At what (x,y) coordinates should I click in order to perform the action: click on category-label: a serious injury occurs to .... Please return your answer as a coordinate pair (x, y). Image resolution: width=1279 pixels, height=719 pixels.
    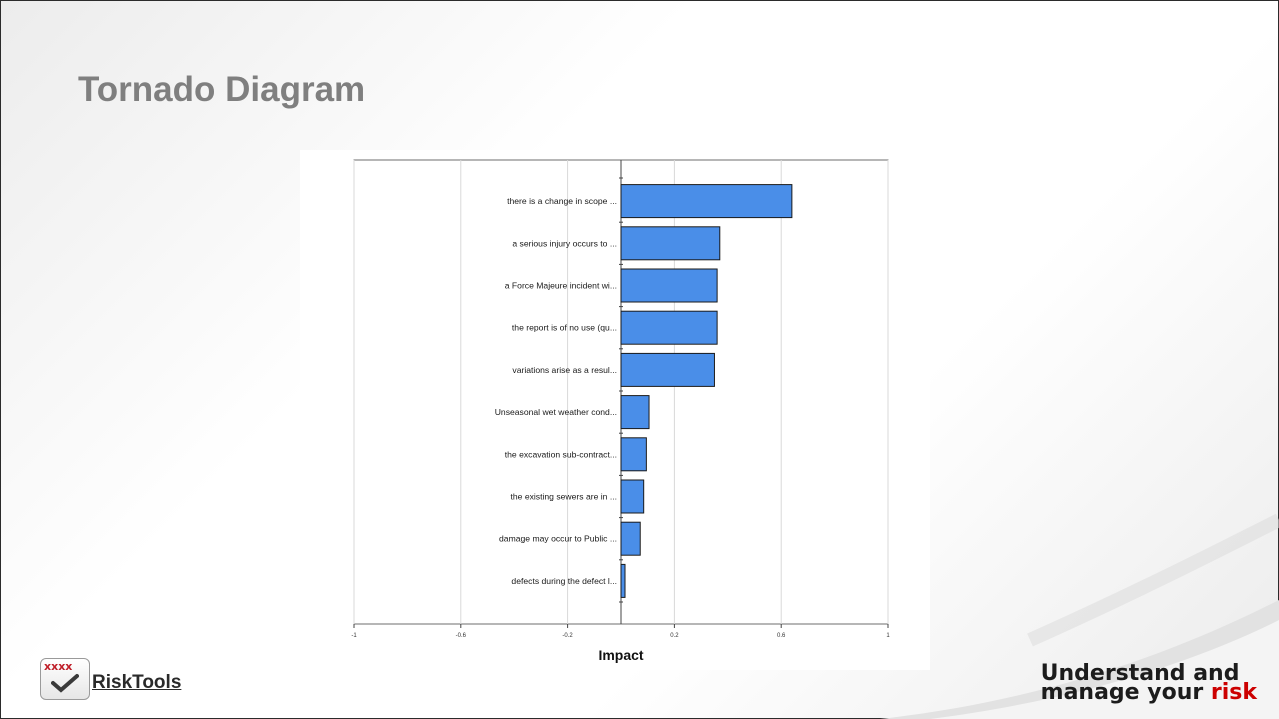
    Looking at the image, I should click on (564, 243).